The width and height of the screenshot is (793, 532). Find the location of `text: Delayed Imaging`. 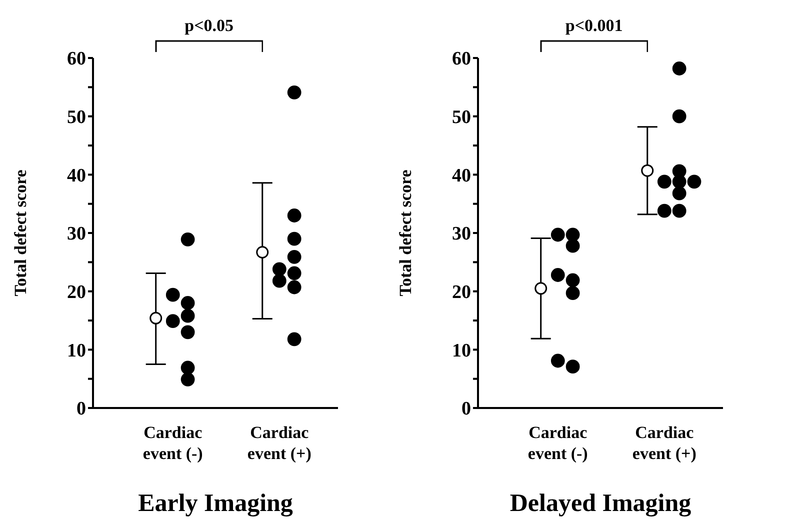

text: Delayed Imaging is located at coordinates (600, 504).